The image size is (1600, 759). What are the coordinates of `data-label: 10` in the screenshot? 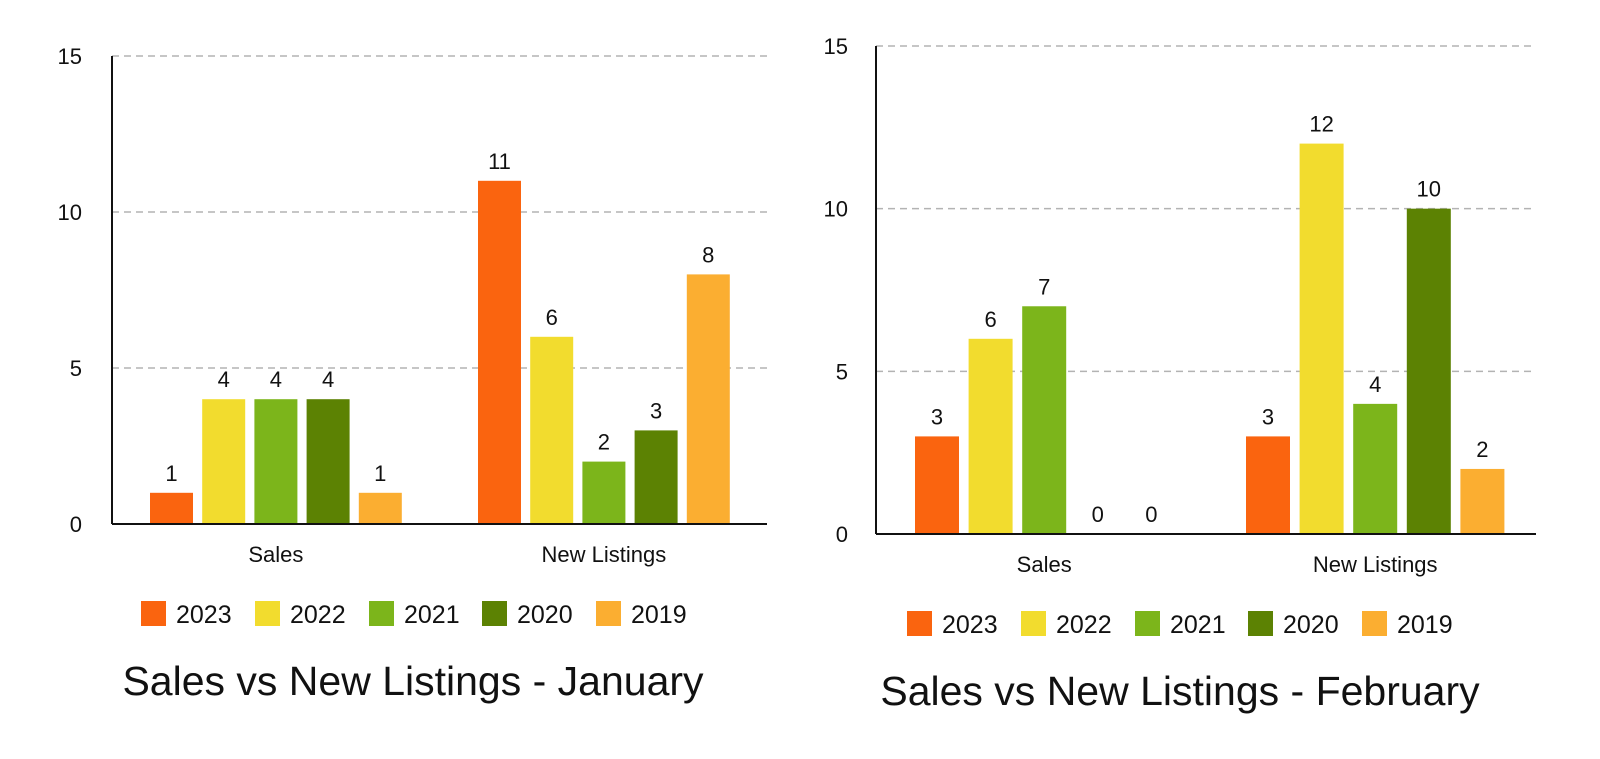 It's located at (1429, 189).